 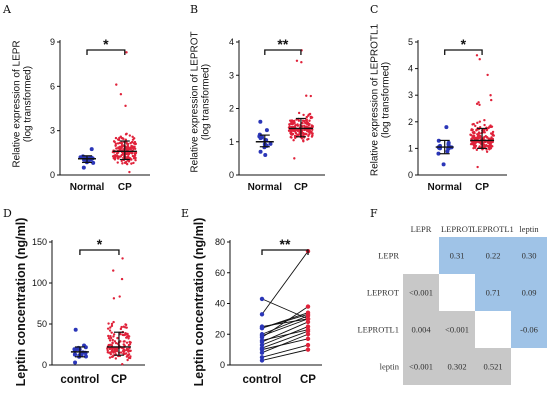 I want to click on panel-label-c: C, so click(x=374, y=9).